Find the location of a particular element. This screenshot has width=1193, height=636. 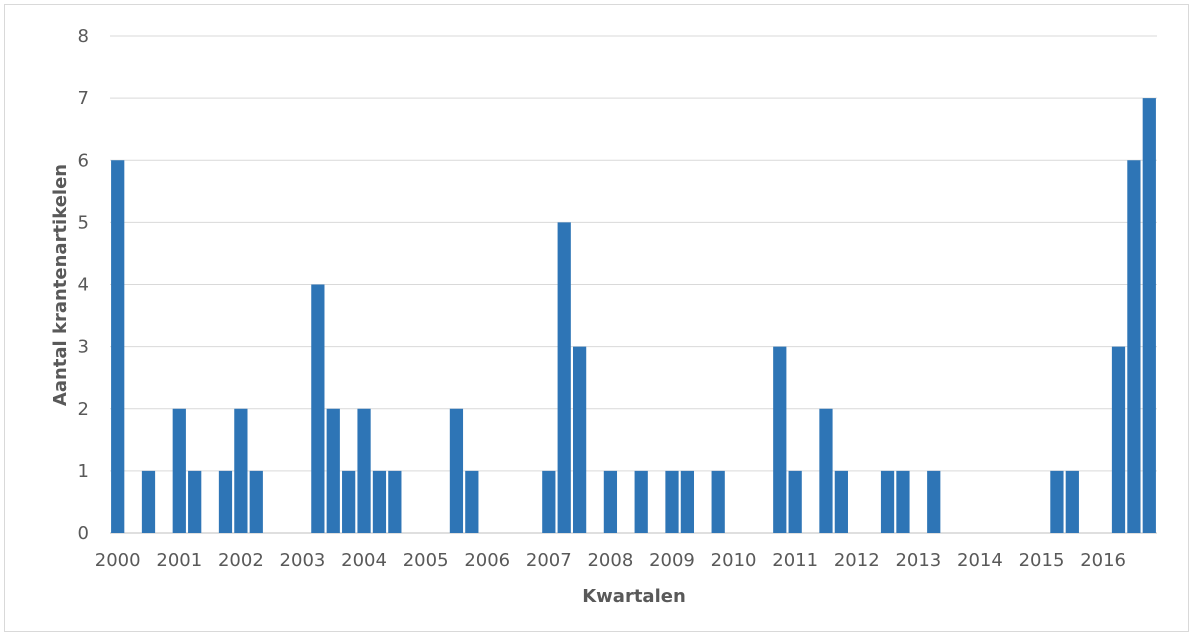

y-tick-label: 5 is located at coordinates (83, 222).